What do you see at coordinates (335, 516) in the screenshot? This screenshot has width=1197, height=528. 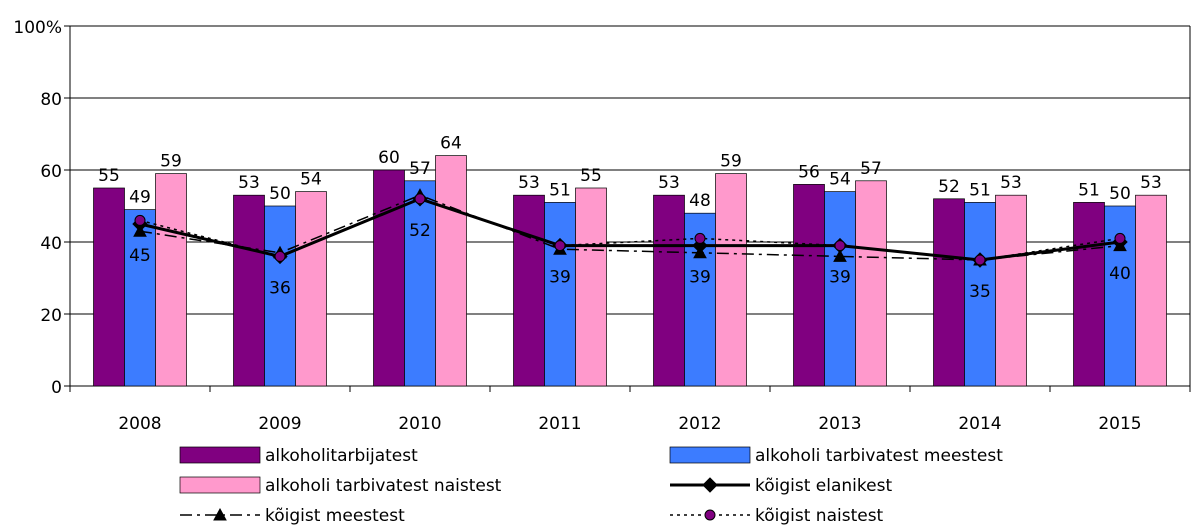 I see `legend-label: kõigist meestest` at bounding box center [335, 516].